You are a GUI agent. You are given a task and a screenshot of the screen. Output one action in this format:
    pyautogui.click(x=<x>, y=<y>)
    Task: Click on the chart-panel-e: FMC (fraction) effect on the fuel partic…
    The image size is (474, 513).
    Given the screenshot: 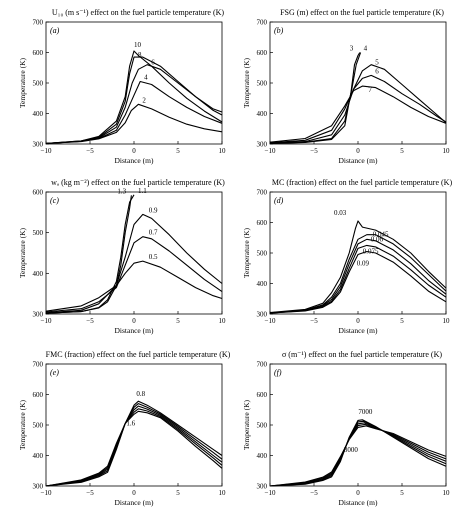 What is the action you would take?
    pyautogui.click(x=124, y=428)
    